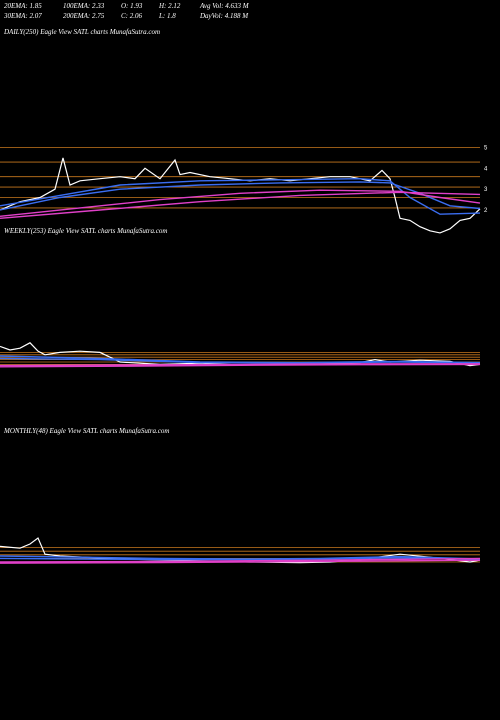 The image size is (500, 720). Describe the element at coordinates (131, 16) in the screenshot. I see `stat-close: C: 2.06` at that location.